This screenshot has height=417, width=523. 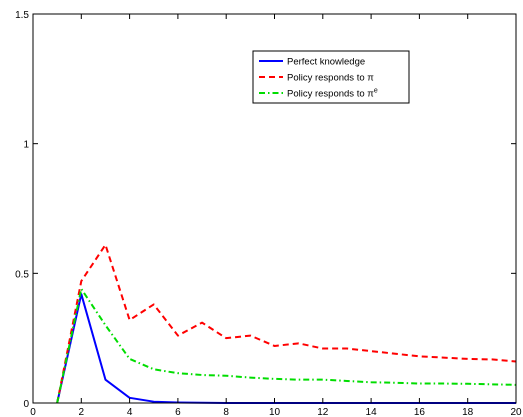 I want to click on x-tick-label: 14, so click(x=372, y=412).